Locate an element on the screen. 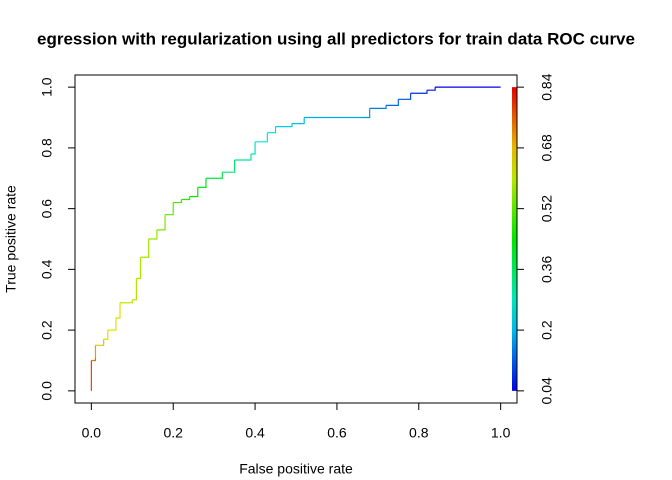 This screenshot has width=672, height=480. x-tick-label: 0.6 is located at coordinates (337, 433).